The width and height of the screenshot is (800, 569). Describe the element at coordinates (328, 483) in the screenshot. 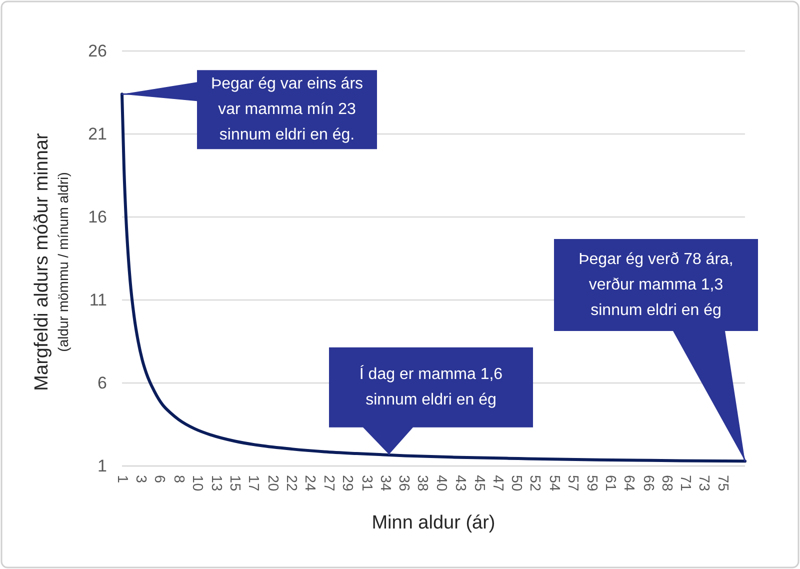

I see `x-tick-label: 27` at that location.